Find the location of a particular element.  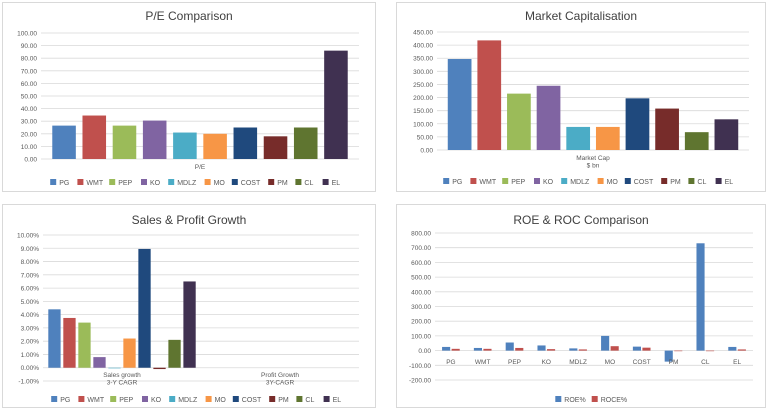

y-tick-label: -100.00 is located at coordinates (420, 366).